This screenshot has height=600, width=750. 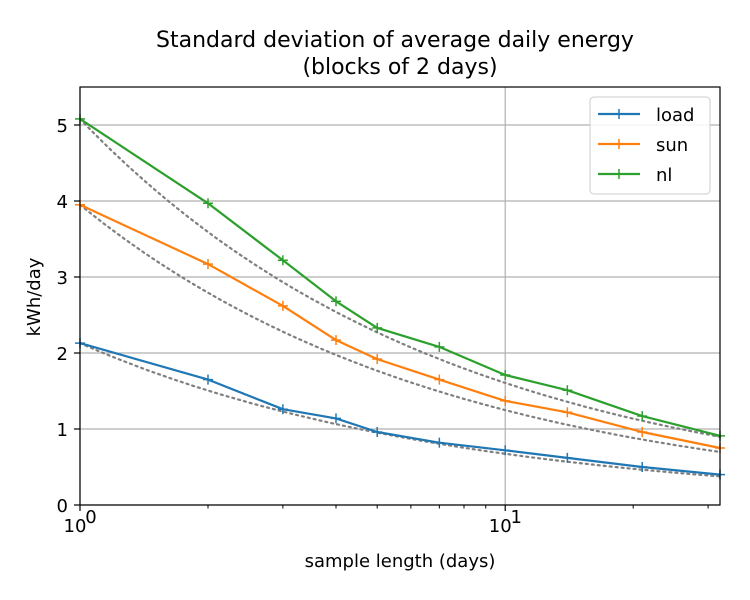 What do you see at coordinates (90, 517) in the screenshot?
I see `x-tick-exponent: 0` at bounding box center [90, 517].